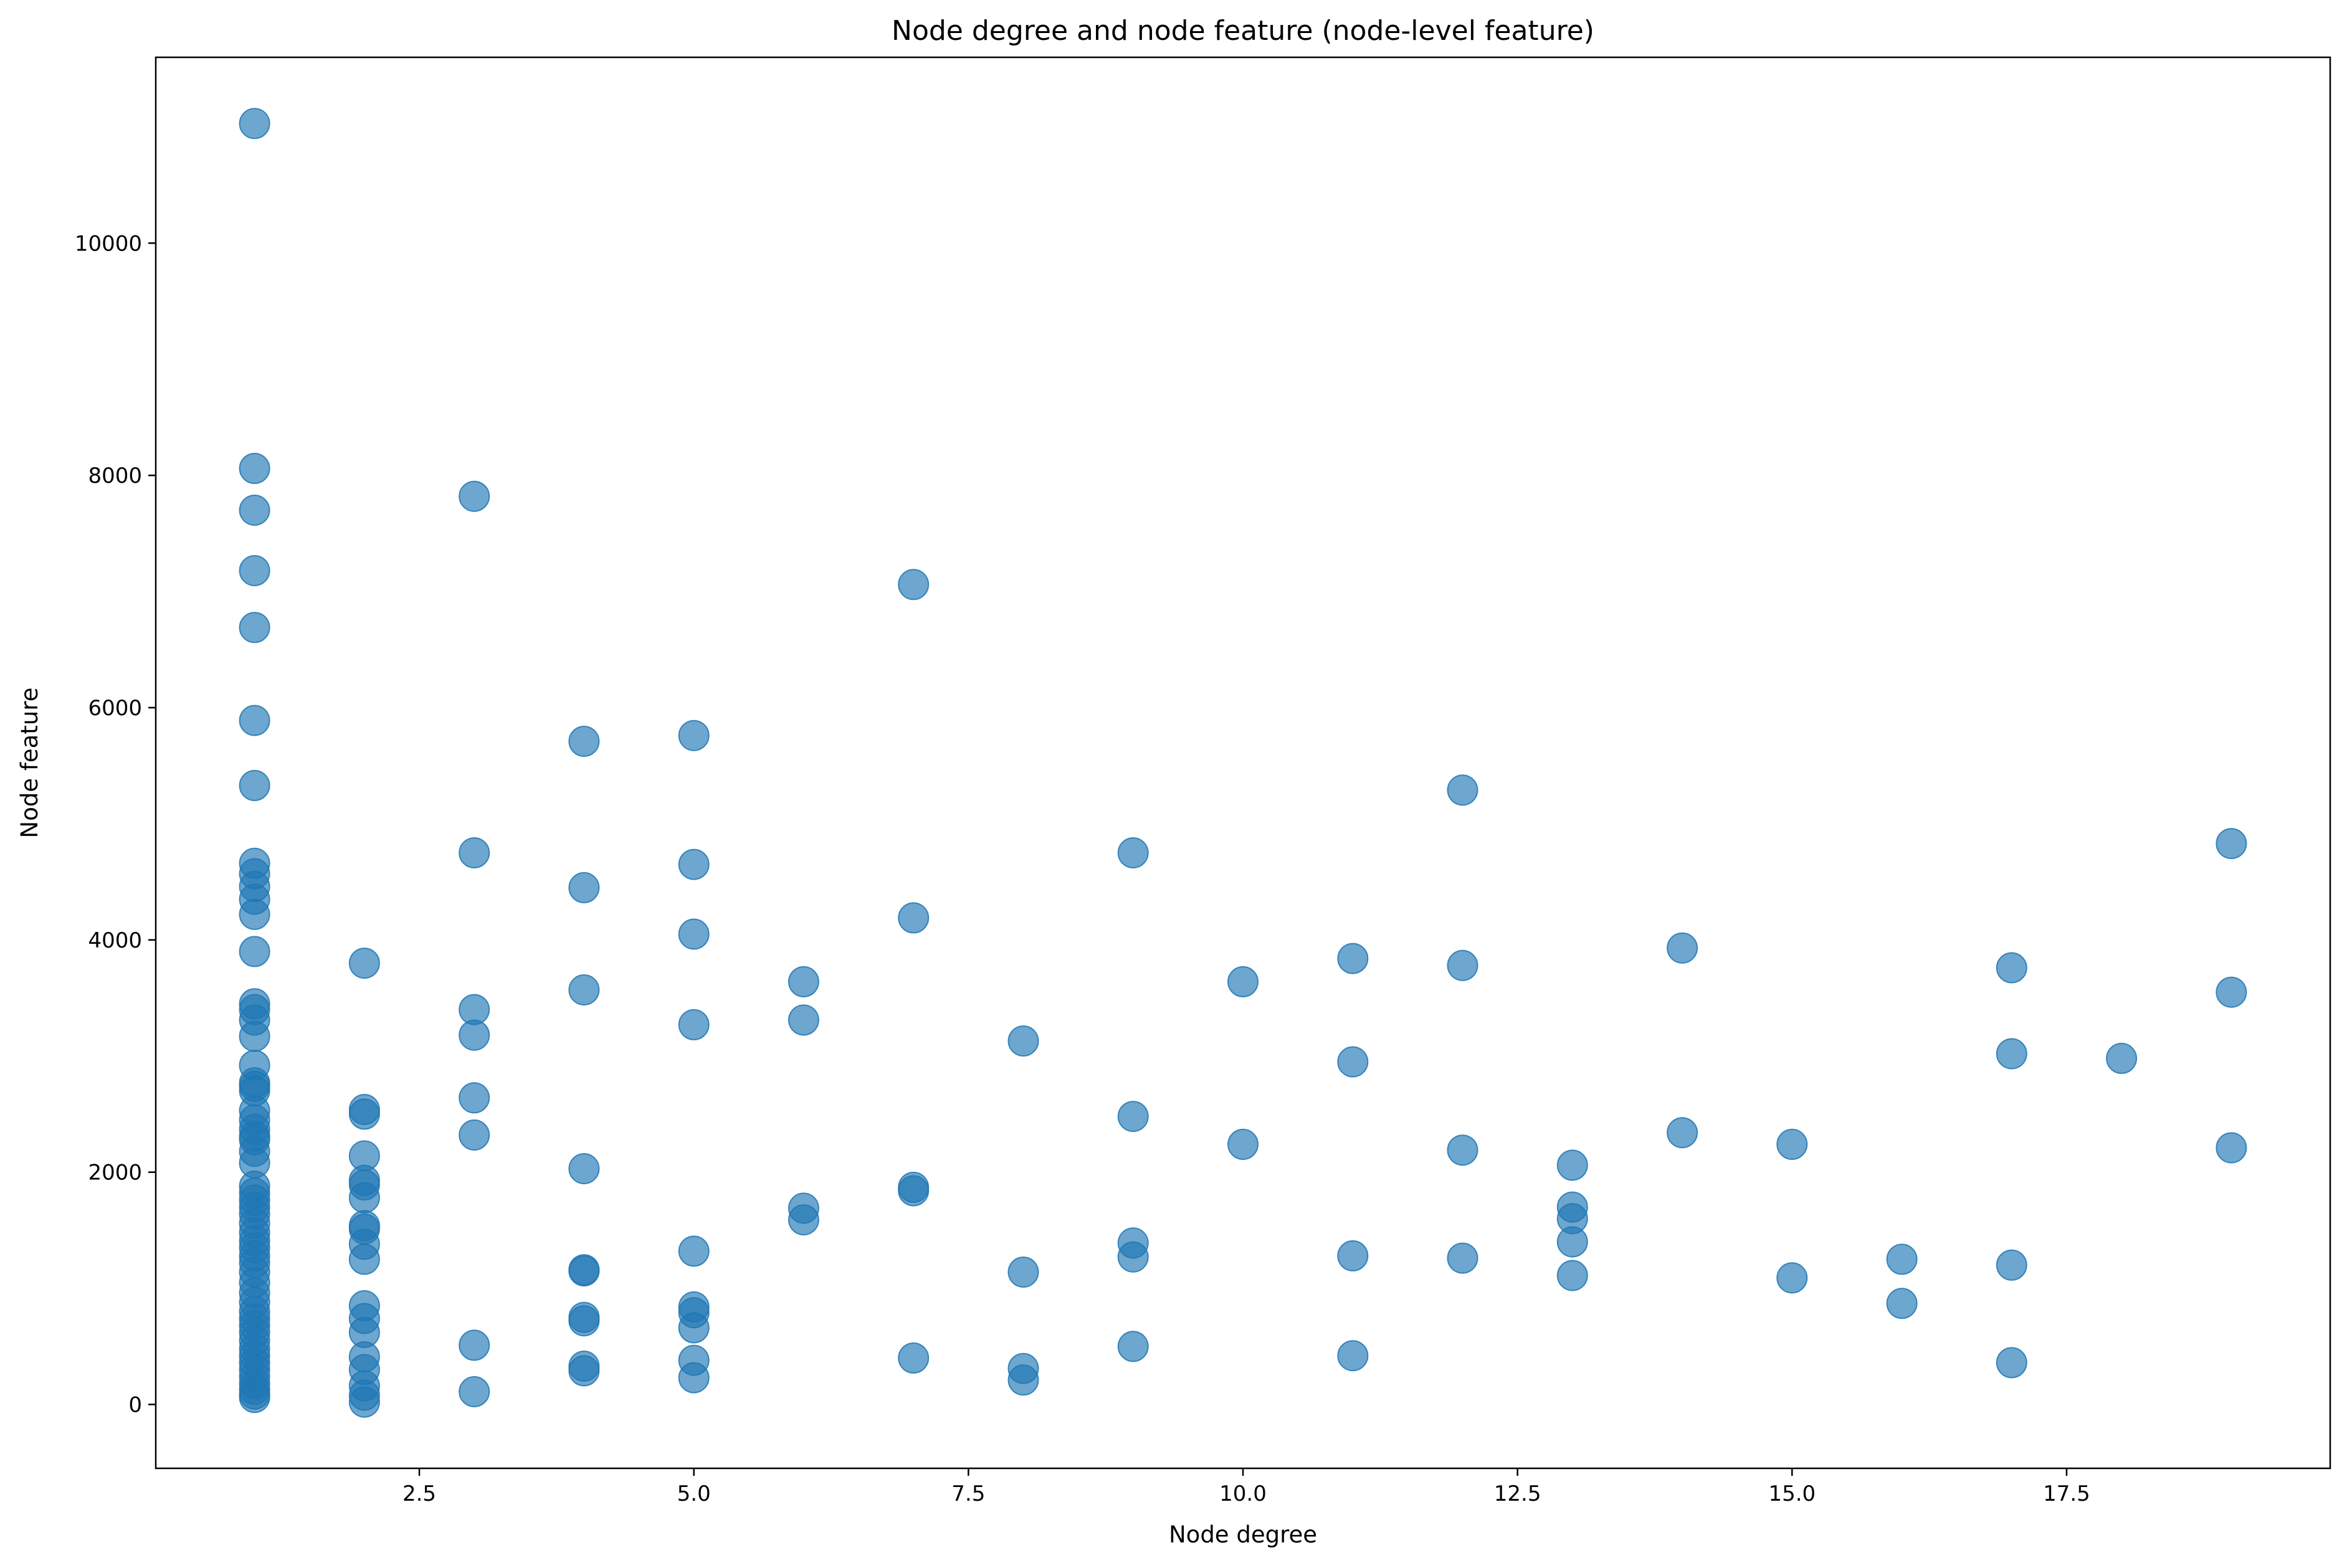  What do you see at coordinates (115, 1173) in the screenshot?
I see `y-tick-label: 2000` at bounding box center [115, 1173].